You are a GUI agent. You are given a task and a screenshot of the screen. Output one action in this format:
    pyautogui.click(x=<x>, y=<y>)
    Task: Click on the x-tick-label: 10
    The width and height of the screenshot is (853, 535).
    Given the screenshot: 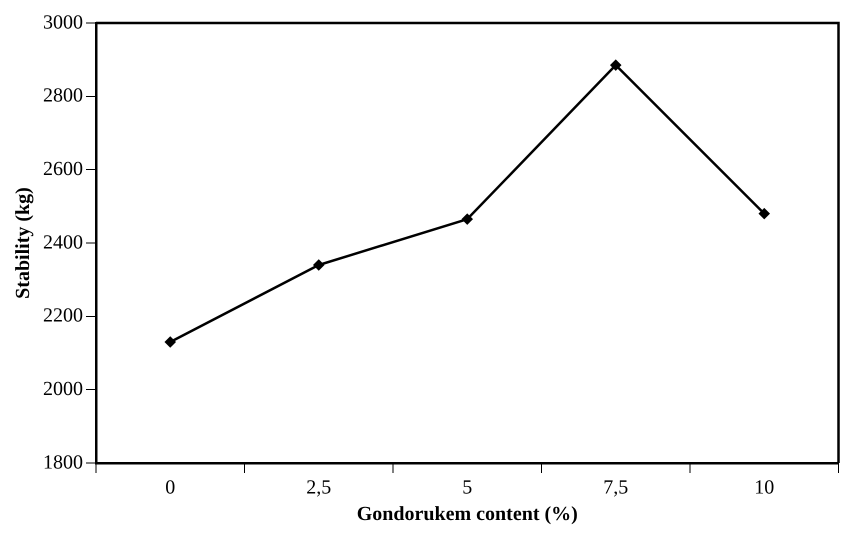 What is the action you would take?
    pyautogui.click(x=764, y=487)
    